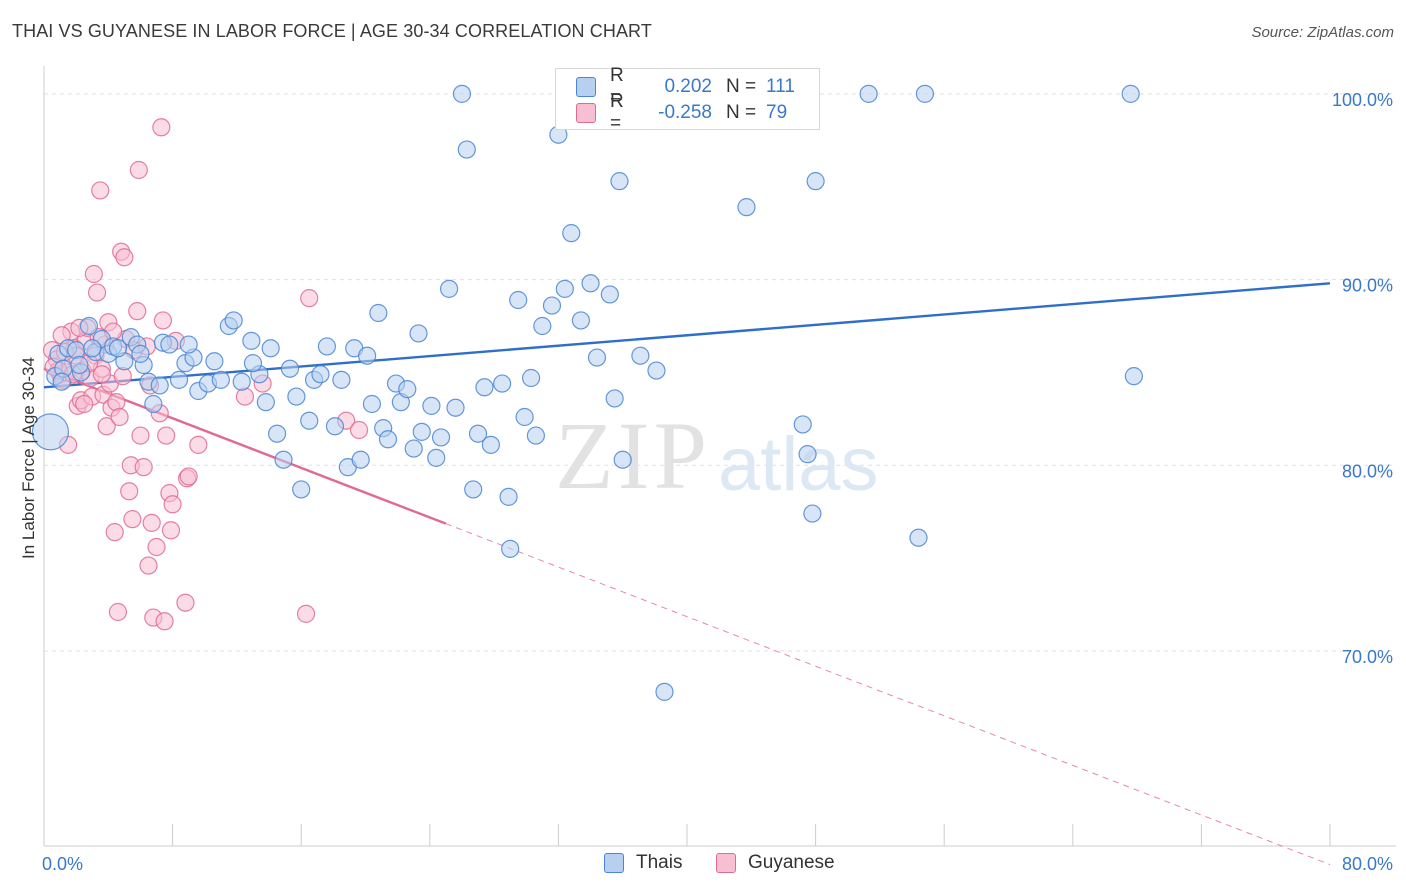  I want to click on thais-n-label: N =, so click(741, 86).